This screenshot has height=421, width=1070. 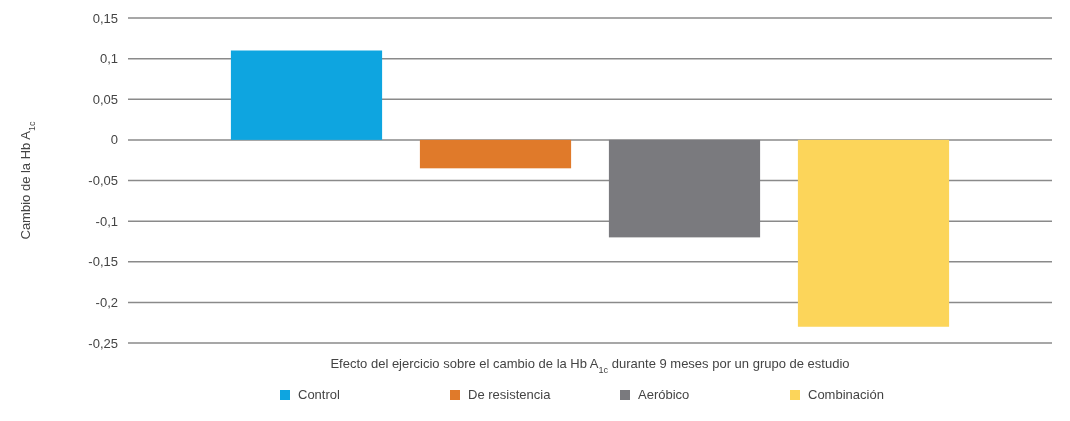 What do you see at coordinates (106, 221) in the screenshot?
I see `y-tick-label: -0,1` at bounding box center [106, 221].